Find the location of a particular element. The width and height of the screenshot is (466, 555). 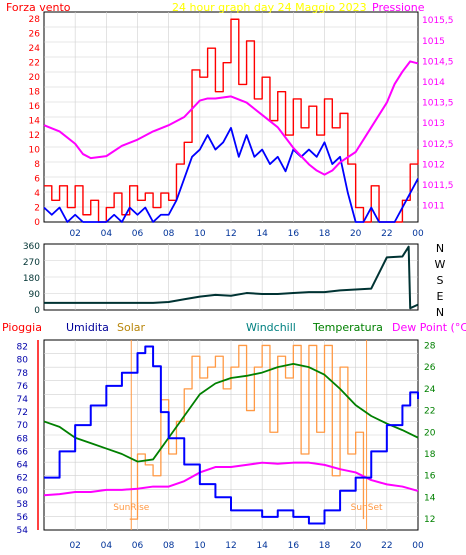

humidity-header-label: Umidita is located at coordinates (87, 327).